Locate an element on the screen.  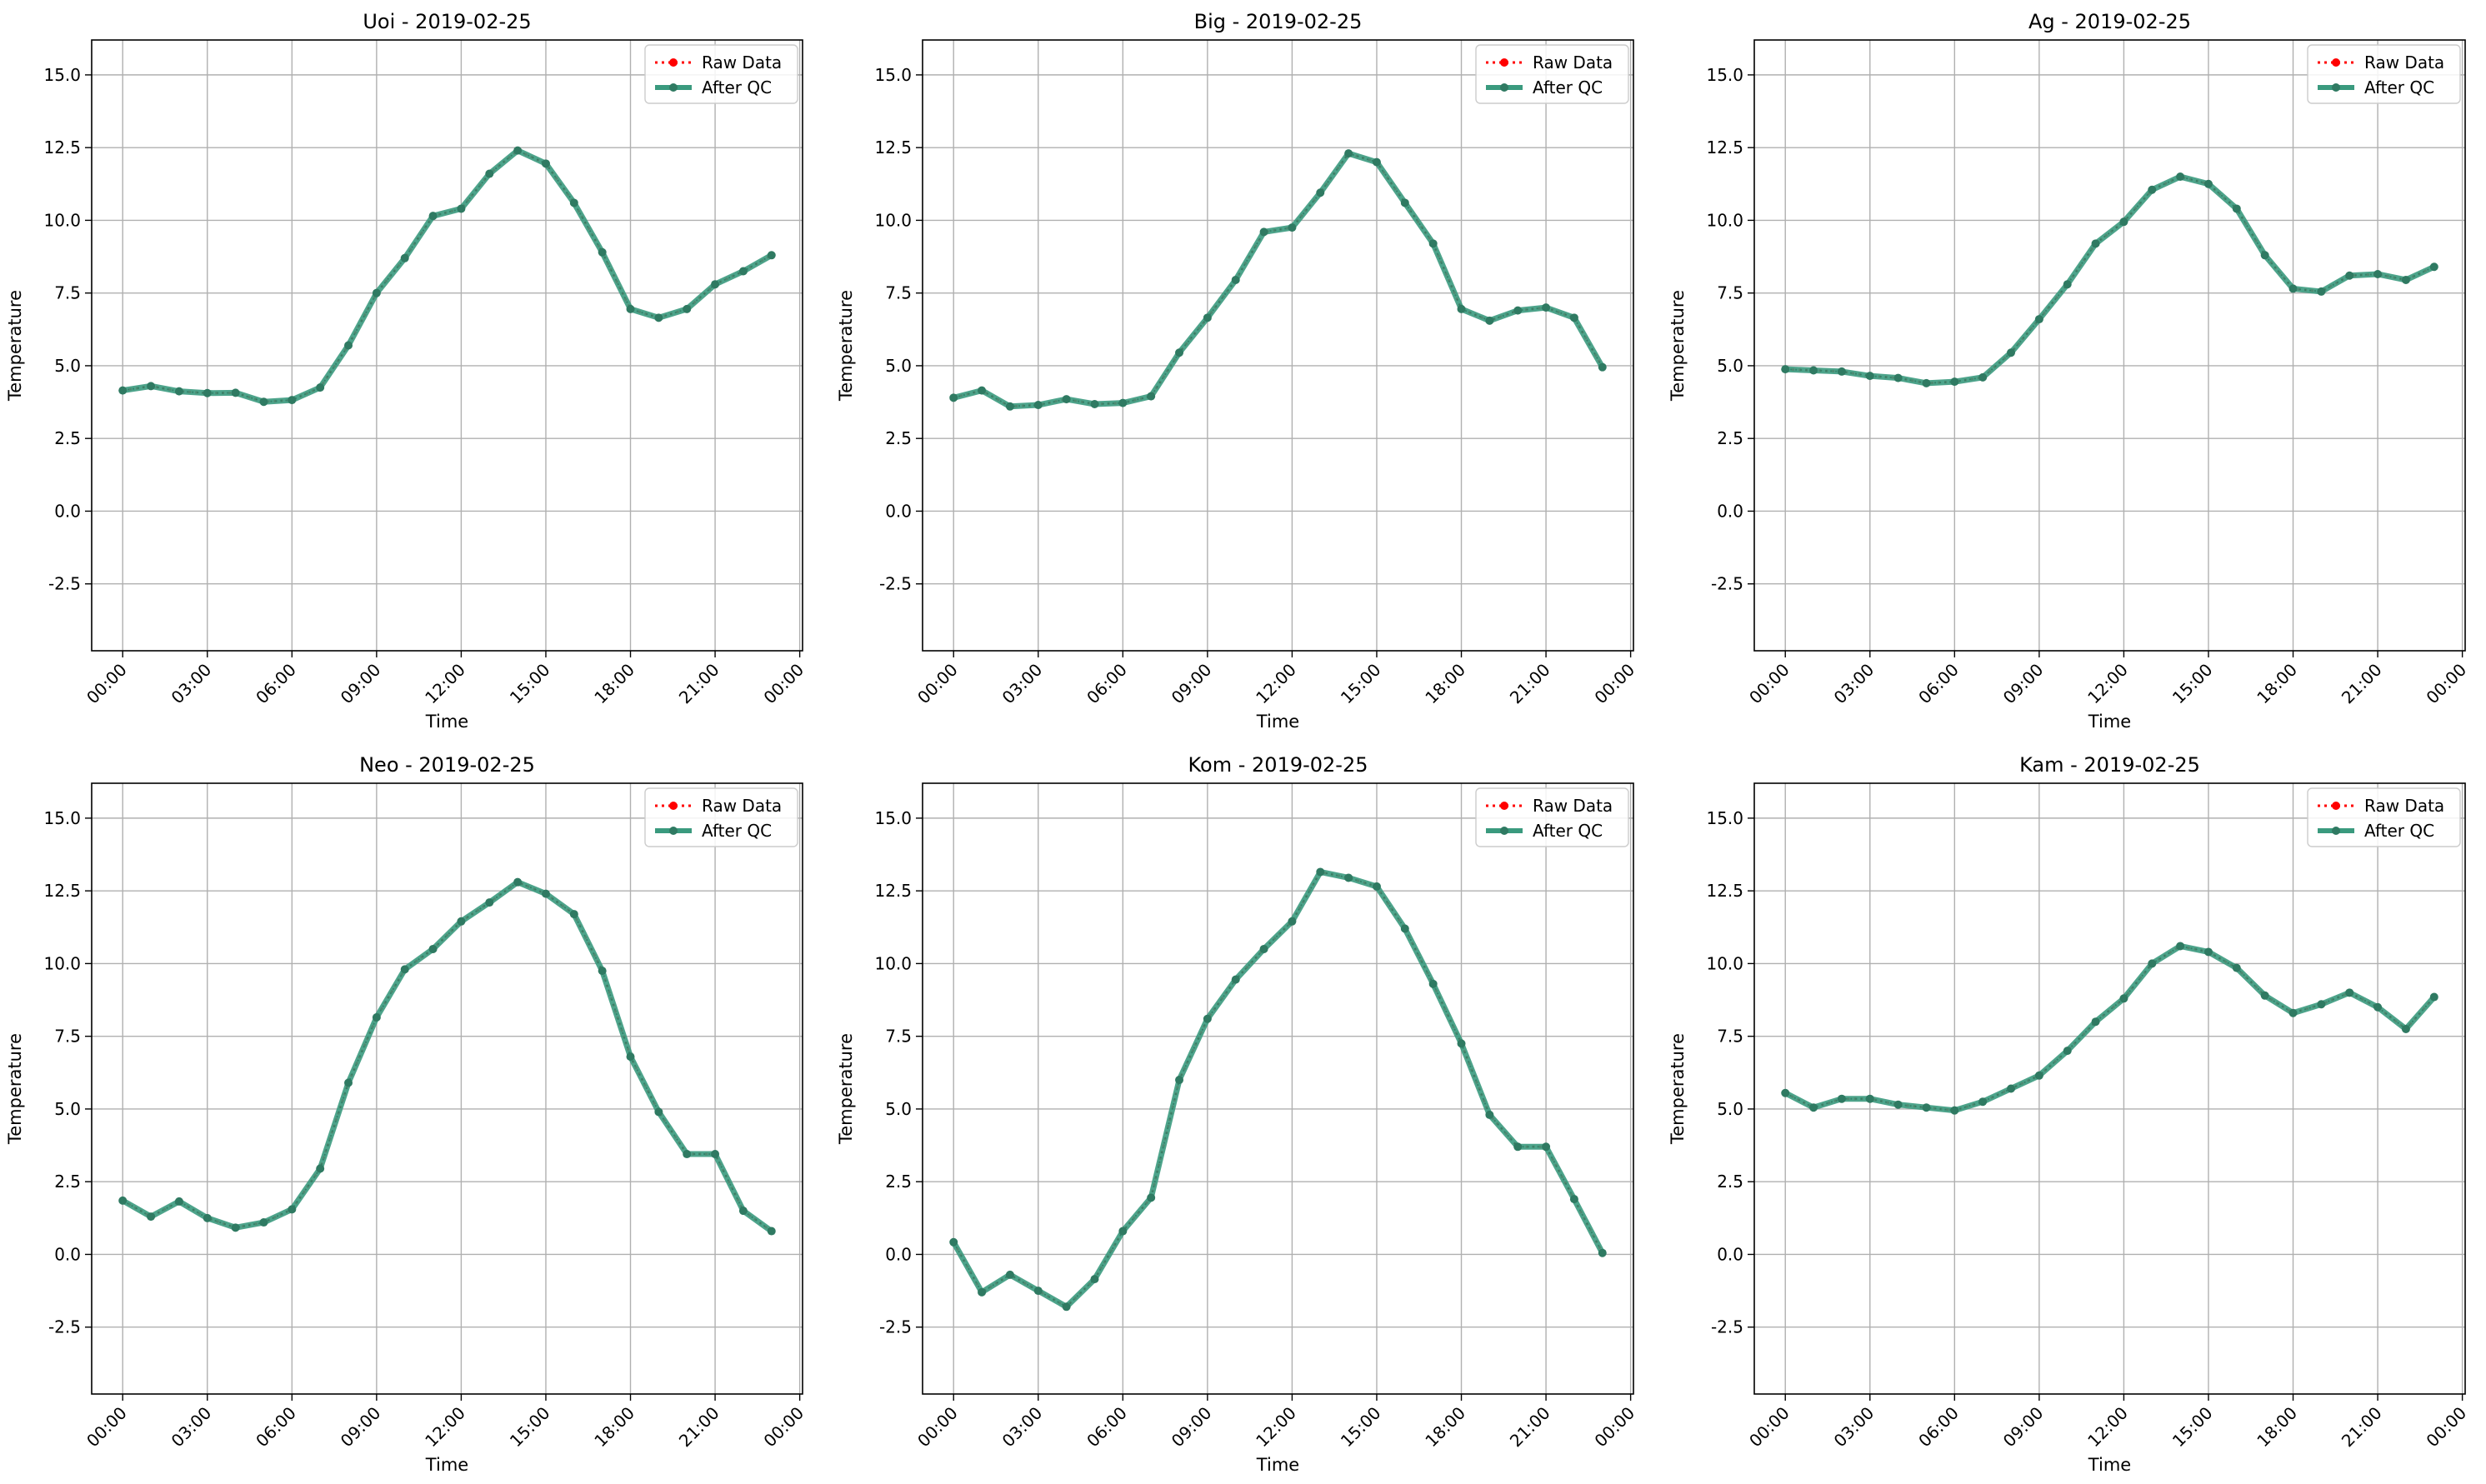
plot-area is located at coordinates (448, 346).